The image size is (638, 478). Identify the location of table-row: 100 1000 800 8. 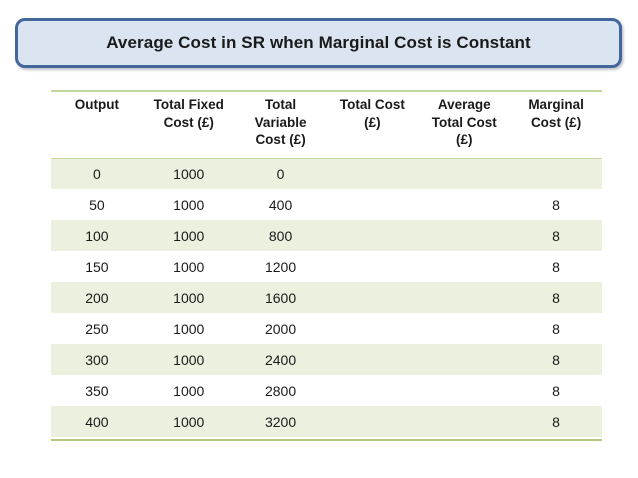
(326, 236).